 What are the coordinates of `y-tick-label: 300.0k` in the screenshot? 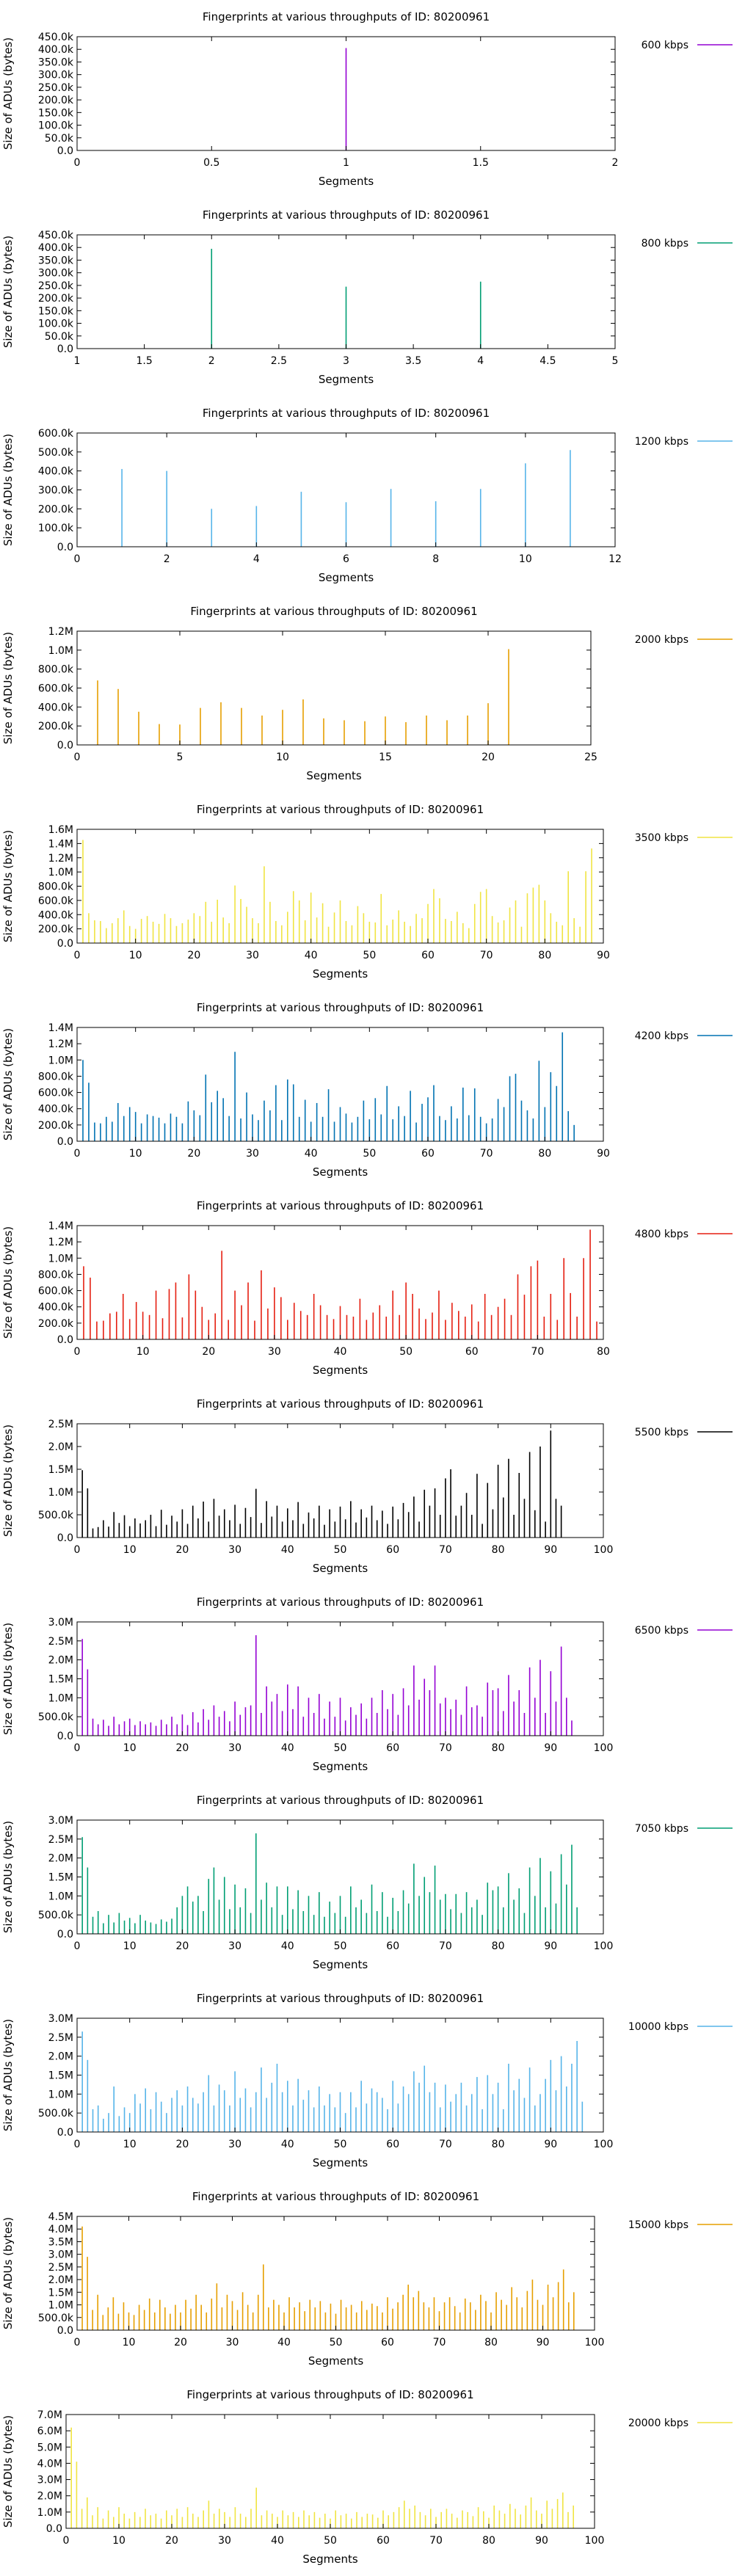 It's located at (56, 75).